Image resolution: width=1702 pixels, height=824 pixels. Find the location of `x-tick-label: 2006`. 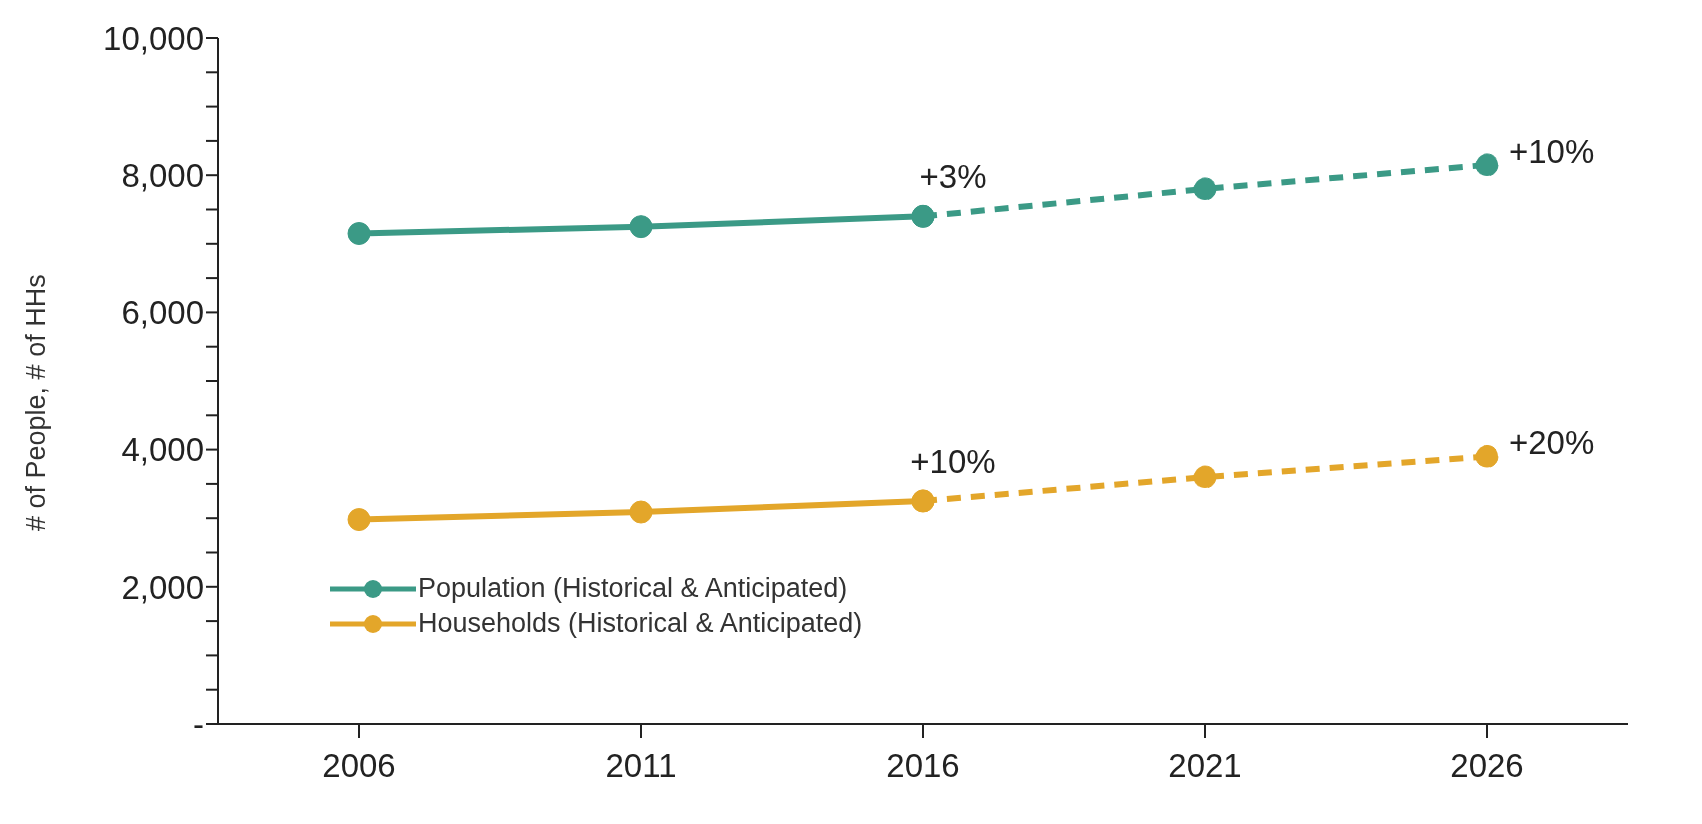

x-tick-label: 2006 is located at coordinates (359, 766).